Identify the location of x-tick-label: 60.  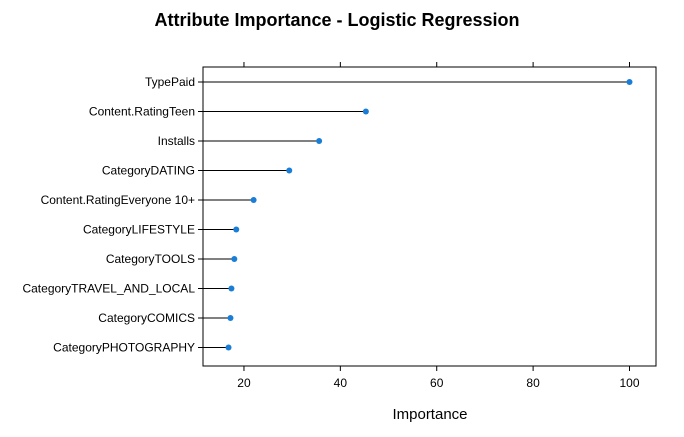
(437, 383).